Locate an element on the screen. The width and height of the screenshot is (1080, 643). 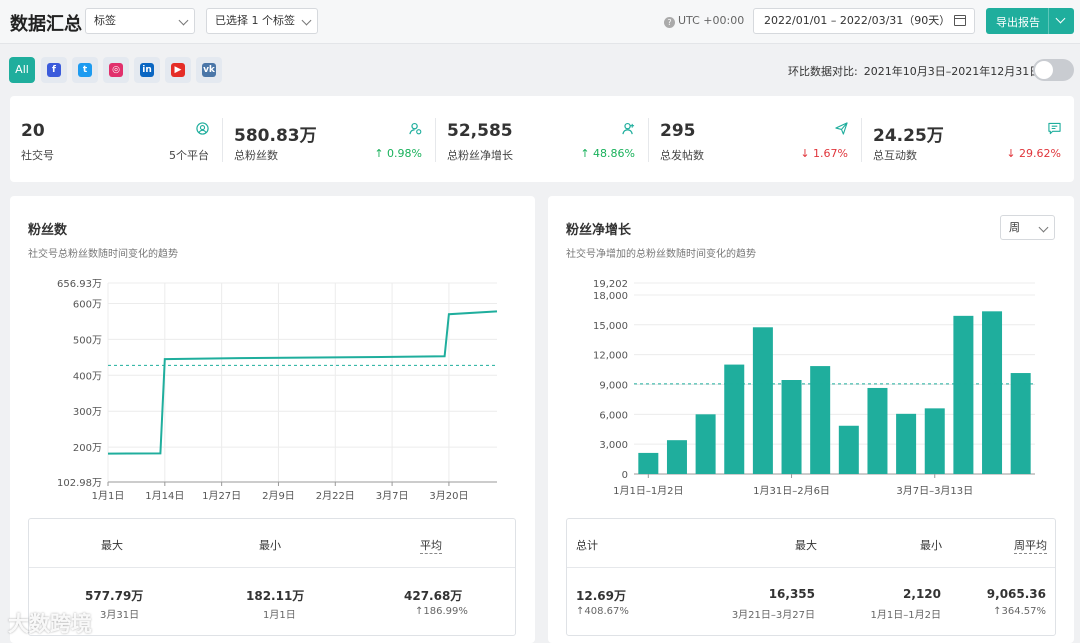
comment-icon is located at coordinates (1054, 128).